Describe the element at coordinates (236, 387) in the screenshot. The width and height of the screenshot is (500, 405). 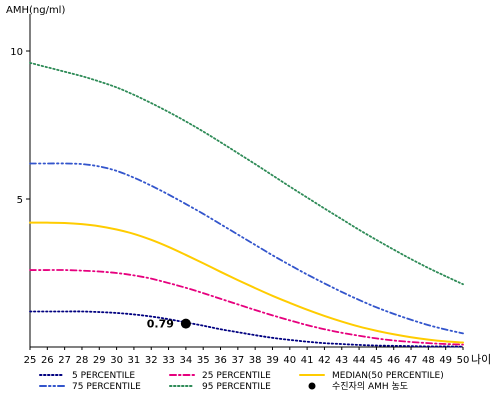
I see `legend-label: 95 PERCENTILE` at that location.